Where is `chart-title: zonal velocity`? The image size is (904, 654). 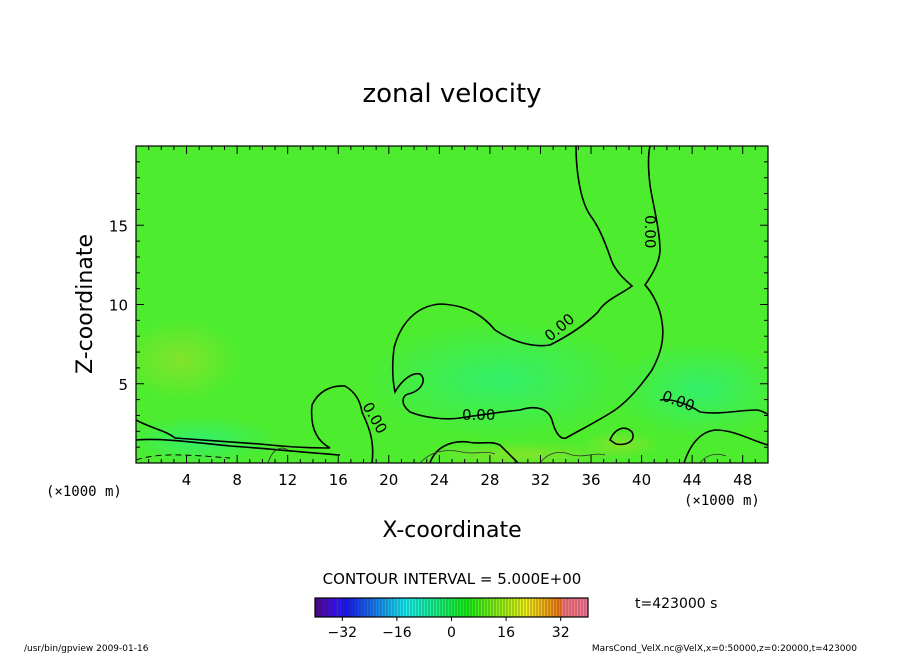
chart-title: zonal velocity is located at coordinates (451, 94).